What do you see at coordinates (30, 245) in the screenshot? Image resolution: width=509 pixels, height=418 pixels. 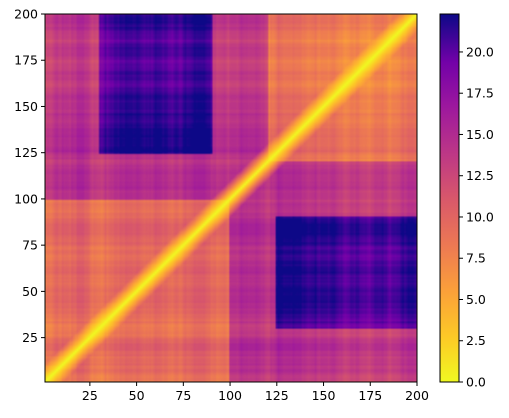 I see `y-tick-label: 75` at bounding box center [30, 245].